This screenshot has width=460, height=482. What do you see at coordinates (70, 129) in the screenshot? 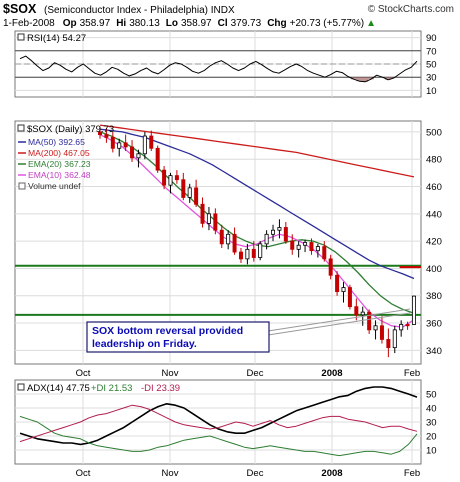
I see `legend-sox: $SOX (Daily) 379.73` at bounding box center [70, 129].